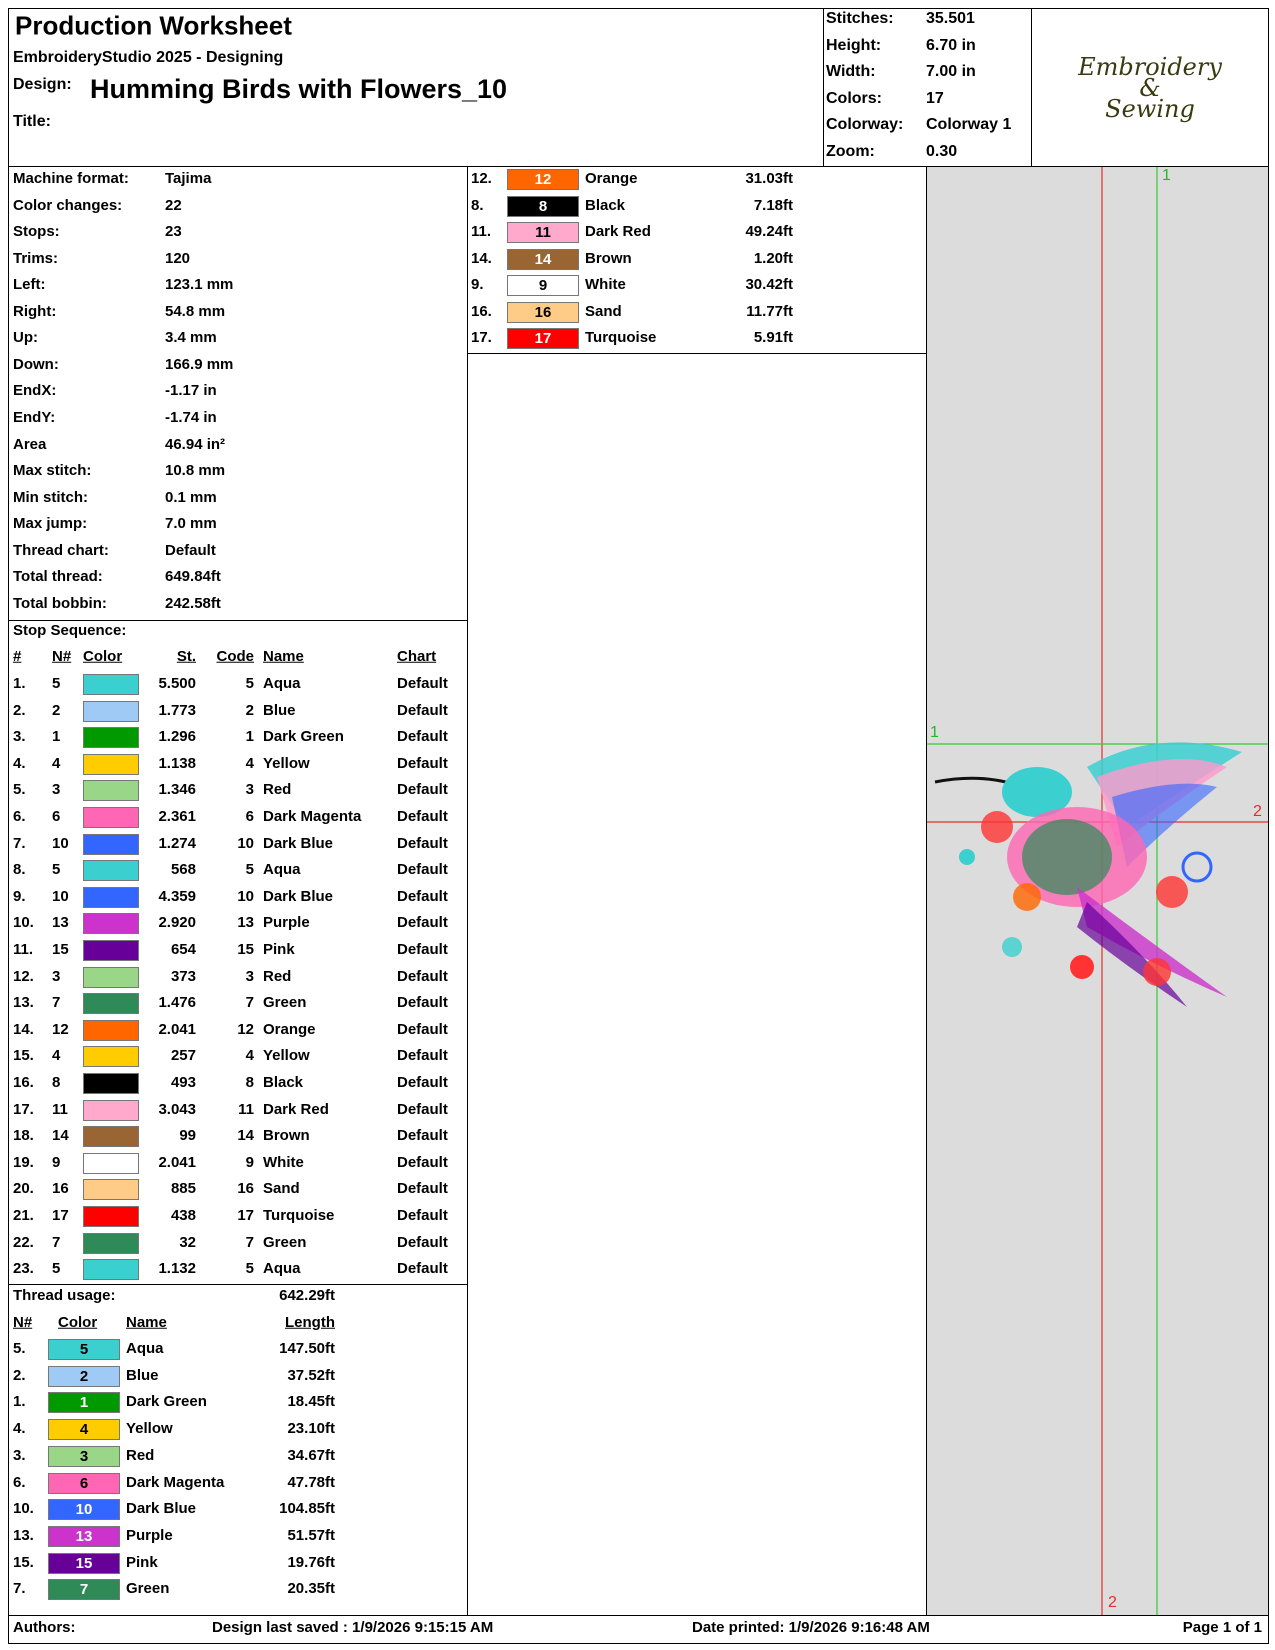 The height and width of the screenshot is (1650, 1275). What do you see at coordinates (84, 1376) in the screenshot?
I see `color-swatch: 2` at bounding box center [84, 1376].